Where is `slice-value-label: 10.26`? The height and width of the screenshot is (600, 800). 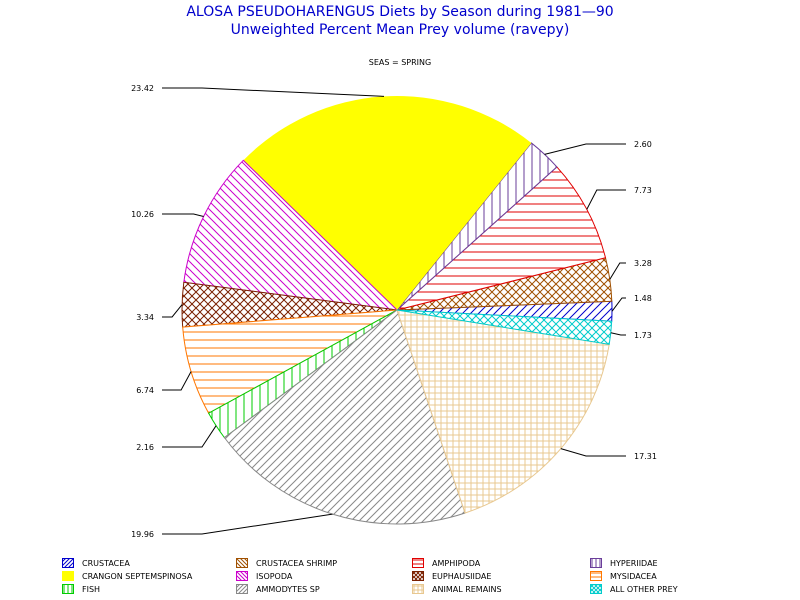
slice-value-label: 10.26 is located at coordinates (142, 214).